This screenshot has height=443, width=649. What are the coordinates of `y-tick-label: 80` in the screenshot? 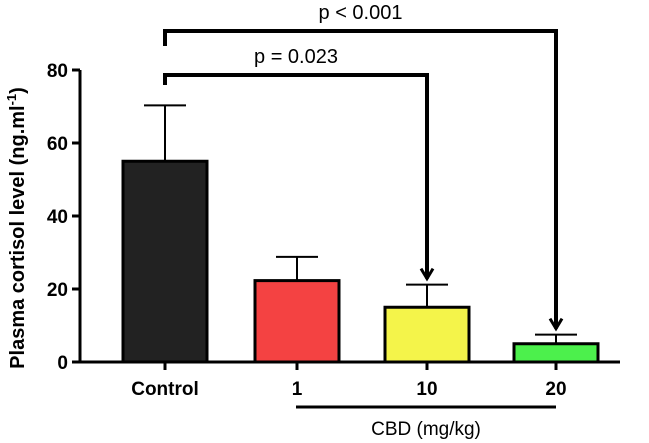 It's located at (57, 71).